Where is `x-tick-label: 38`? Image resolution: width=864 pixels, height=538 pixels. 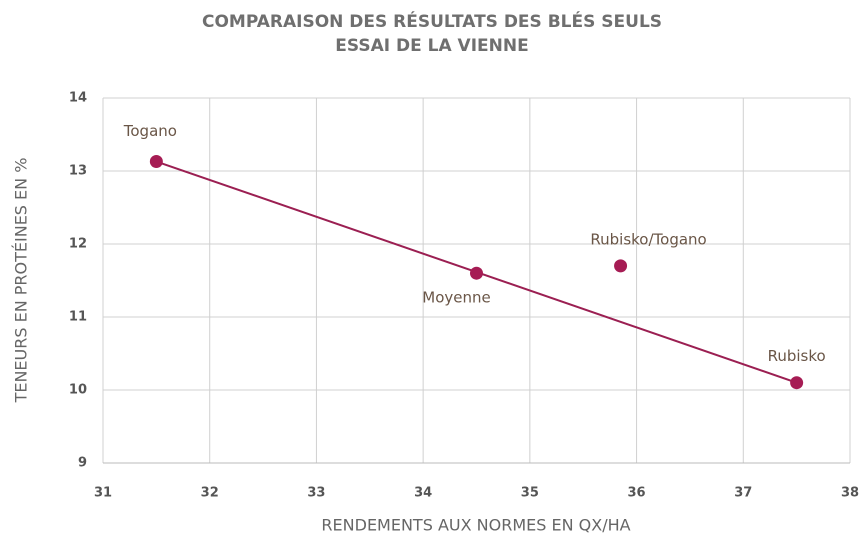 x-tick-label: 38 is located at coordinates (850, 493).